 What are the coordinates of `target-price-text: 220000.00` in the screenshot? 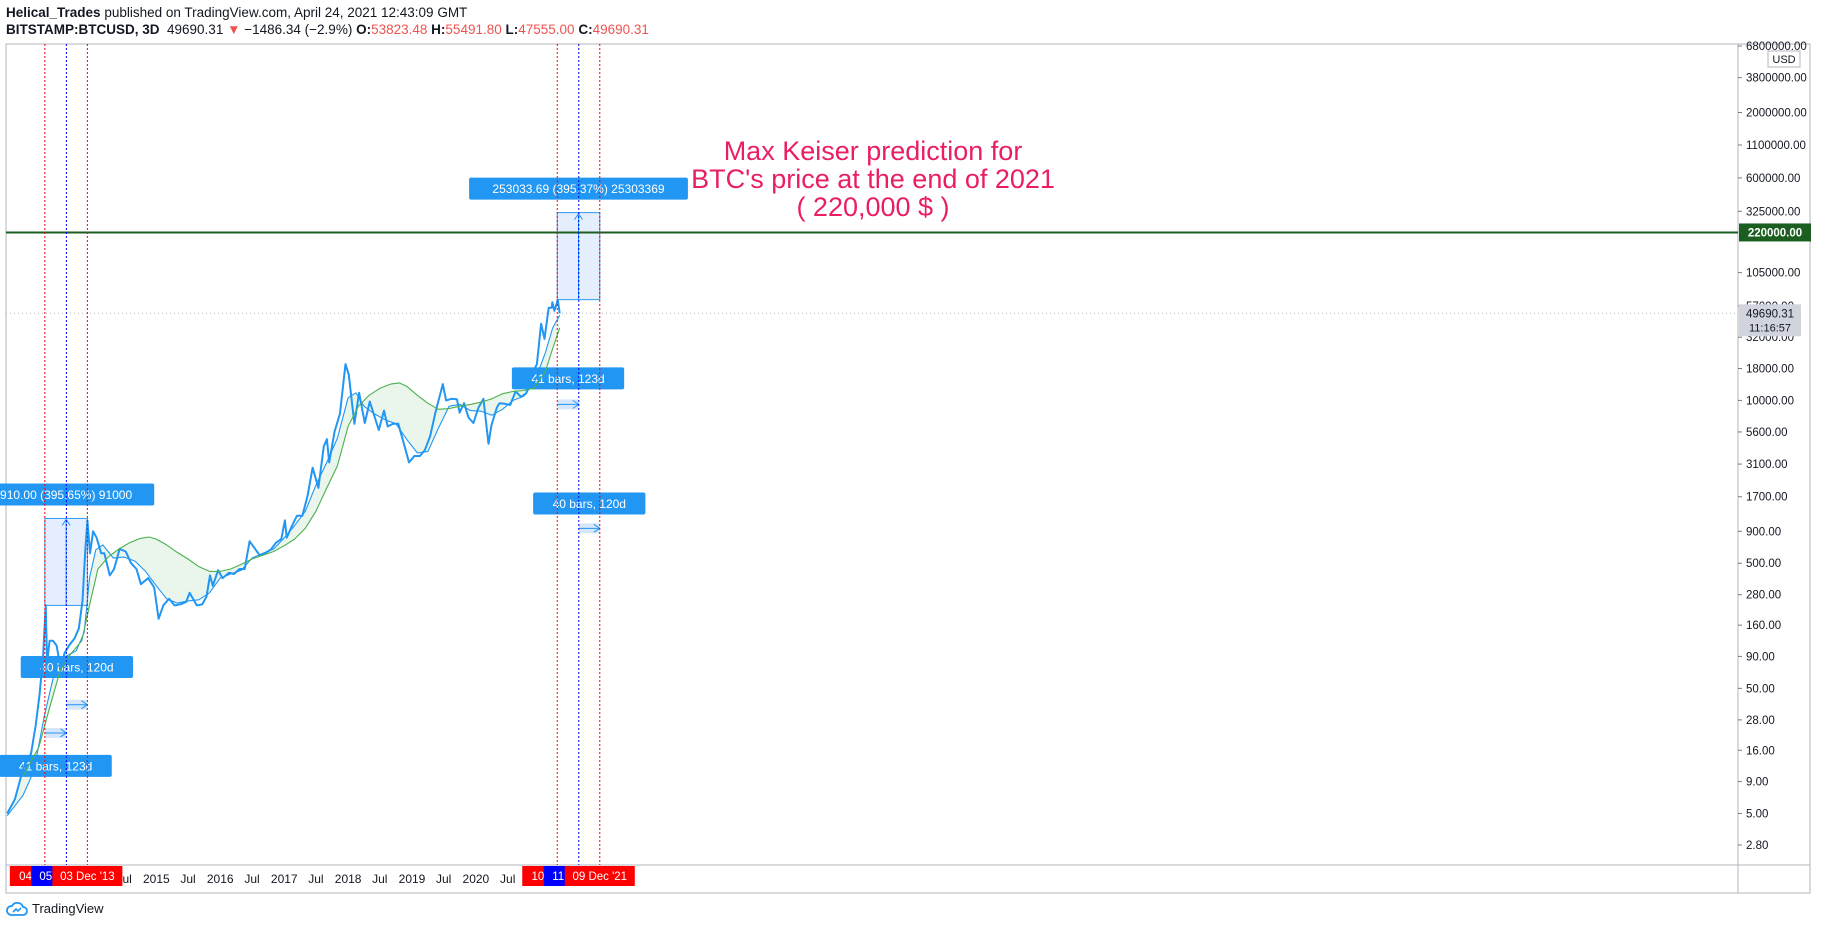 It's located at (1775, 233).